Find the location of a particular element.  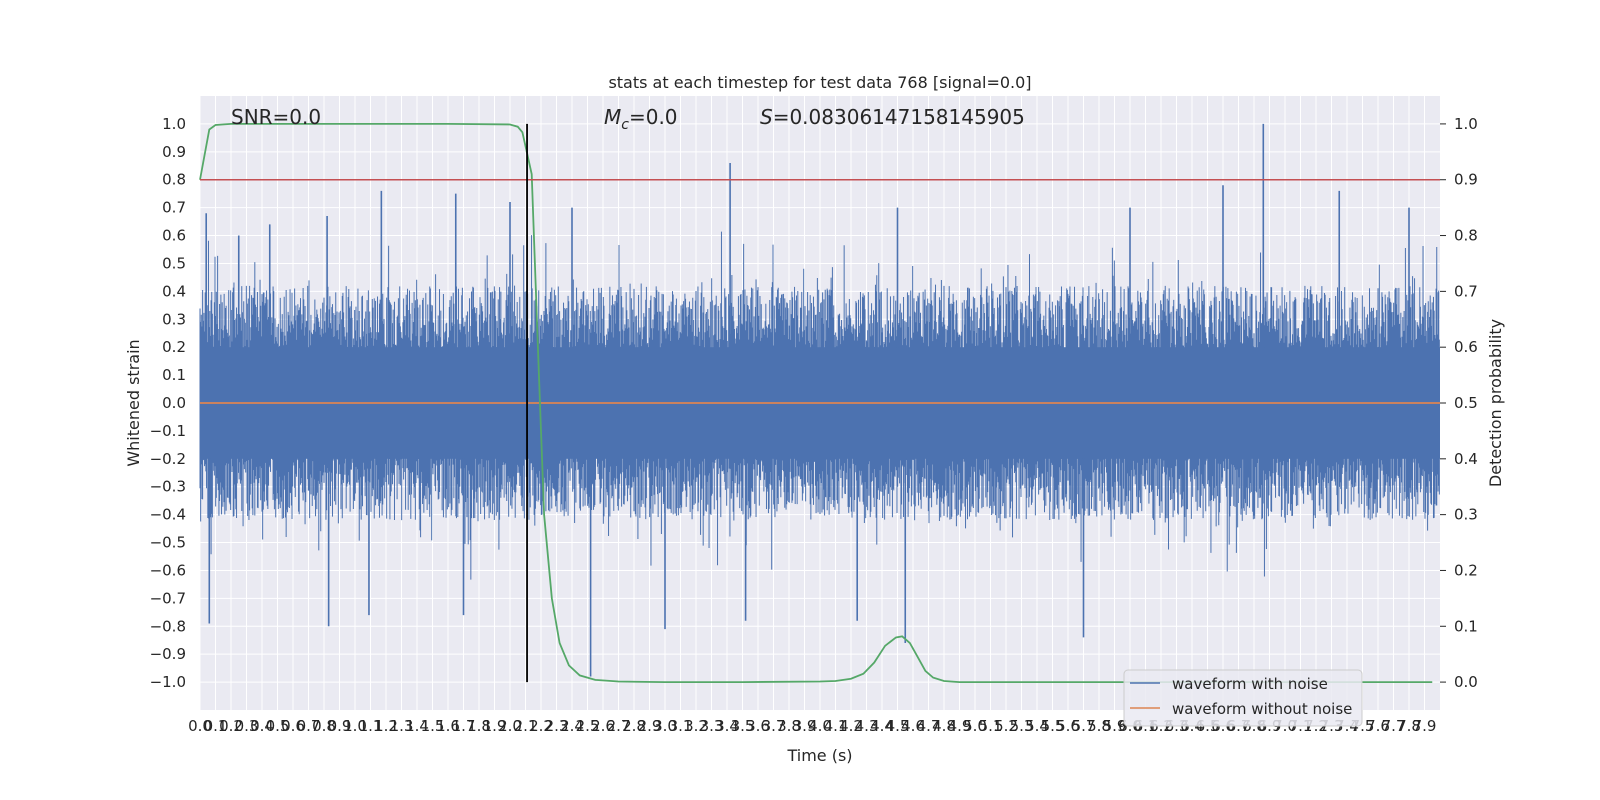

y-tick-label-left: −0.6 is located at coordinates (168, 570).